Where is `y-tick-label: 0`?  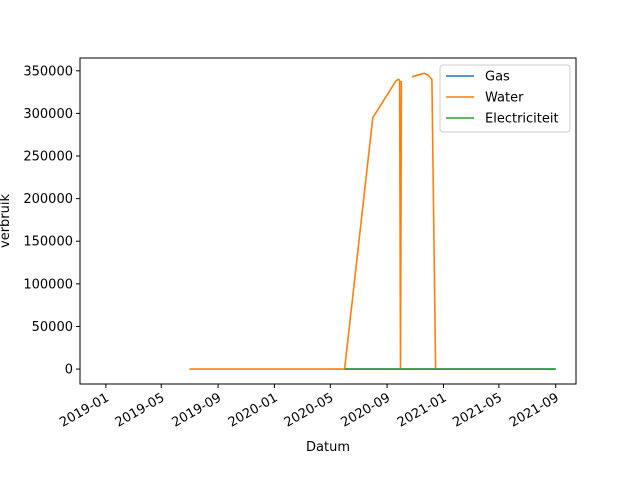
y-tick-label: 0 is located at coordinates (69, 370).